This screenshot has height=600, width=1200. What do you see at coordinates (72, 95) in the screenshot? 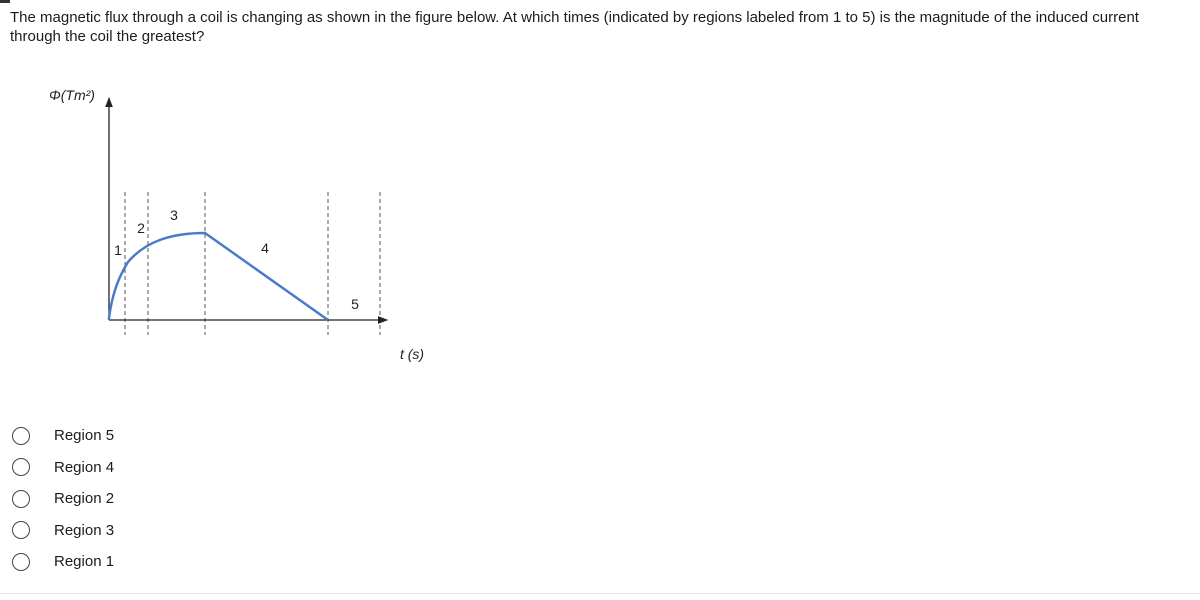
I see `y-axis-label: Φ(Tm²)` at bounding box center [72, 95].